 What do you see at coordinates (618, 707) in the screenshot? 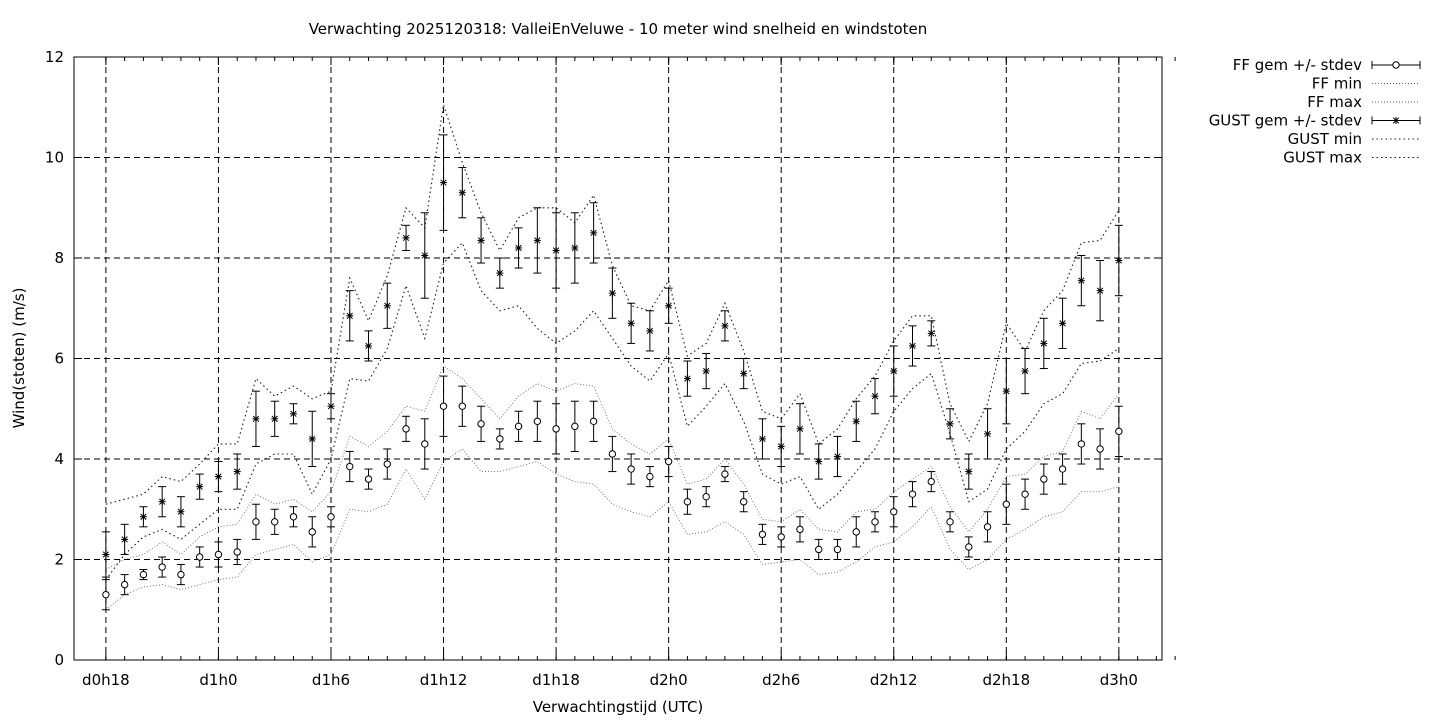
I see `x-axis-label: Verwachtingstijd (UTC)` at bounding box center [618, 707].